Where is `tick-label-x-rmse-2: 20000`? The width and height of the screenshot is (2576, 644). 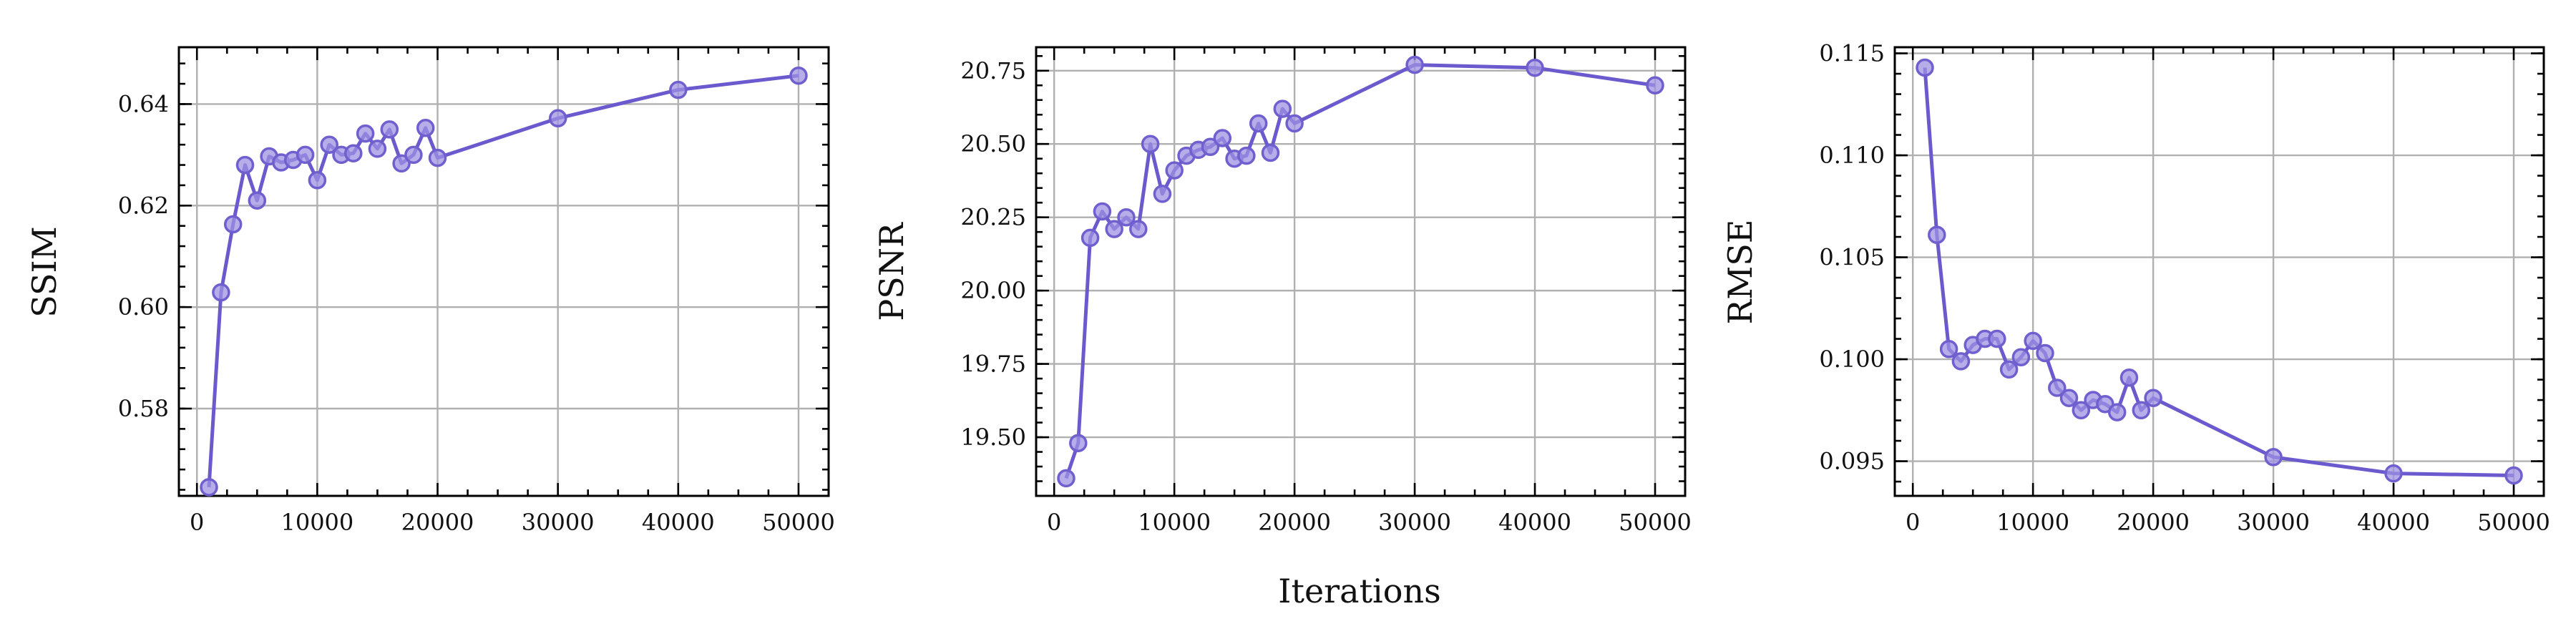
tick-label-x-rmse-2: 20000 is located at coordinates (2153, 522).